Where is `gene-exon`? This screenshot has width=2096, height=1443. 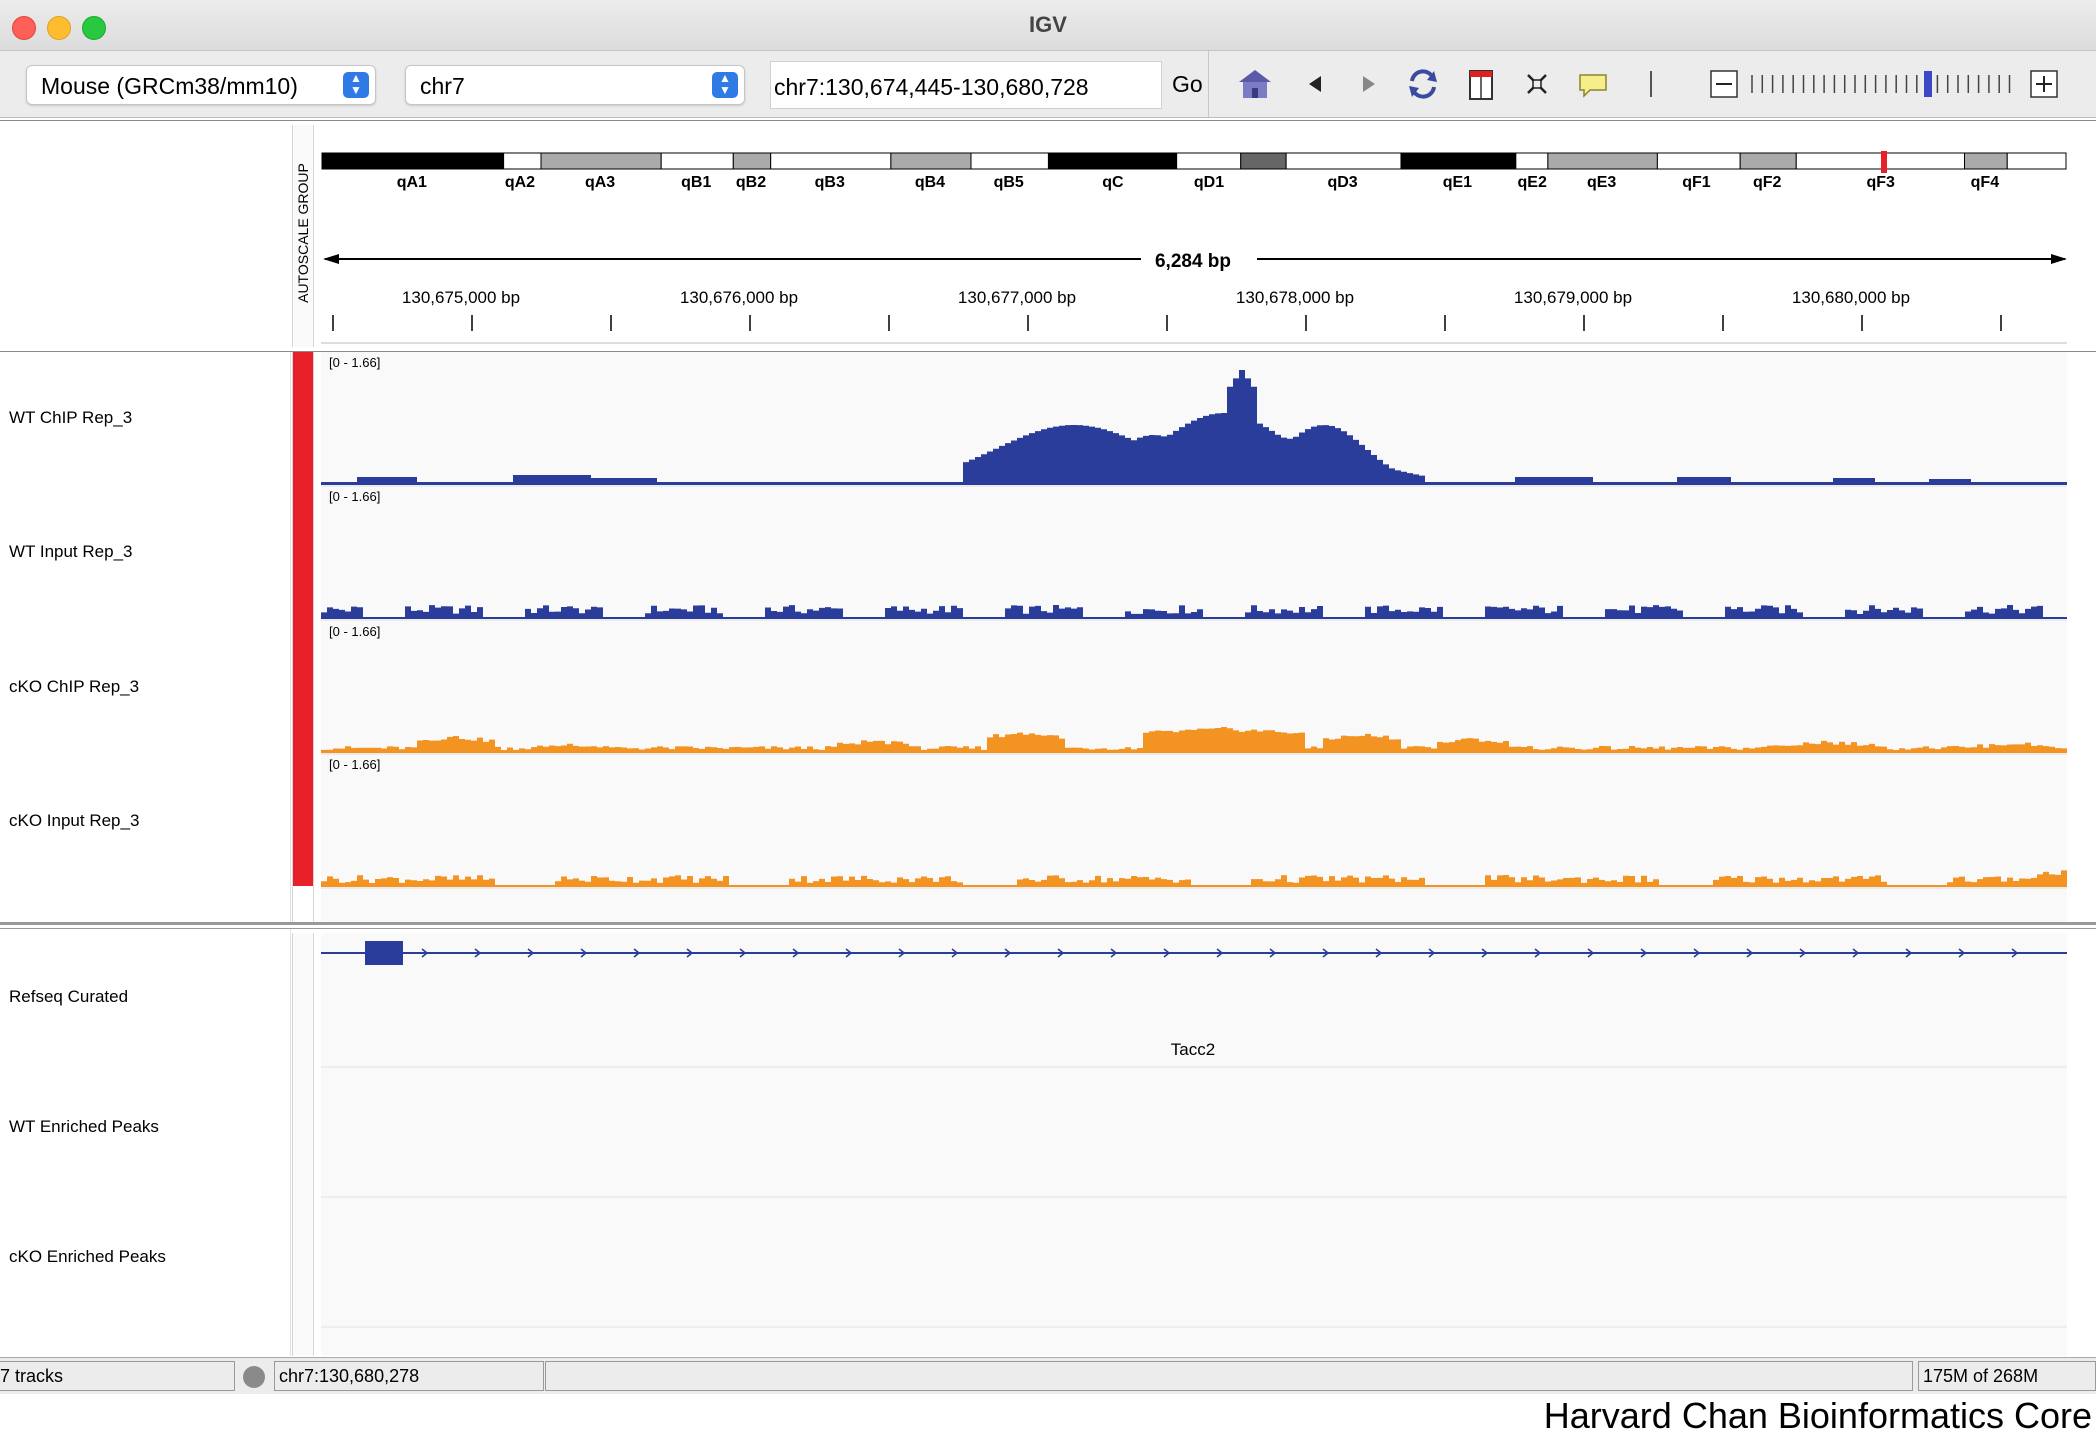 gene-exon is located at coordinates (384, 953).